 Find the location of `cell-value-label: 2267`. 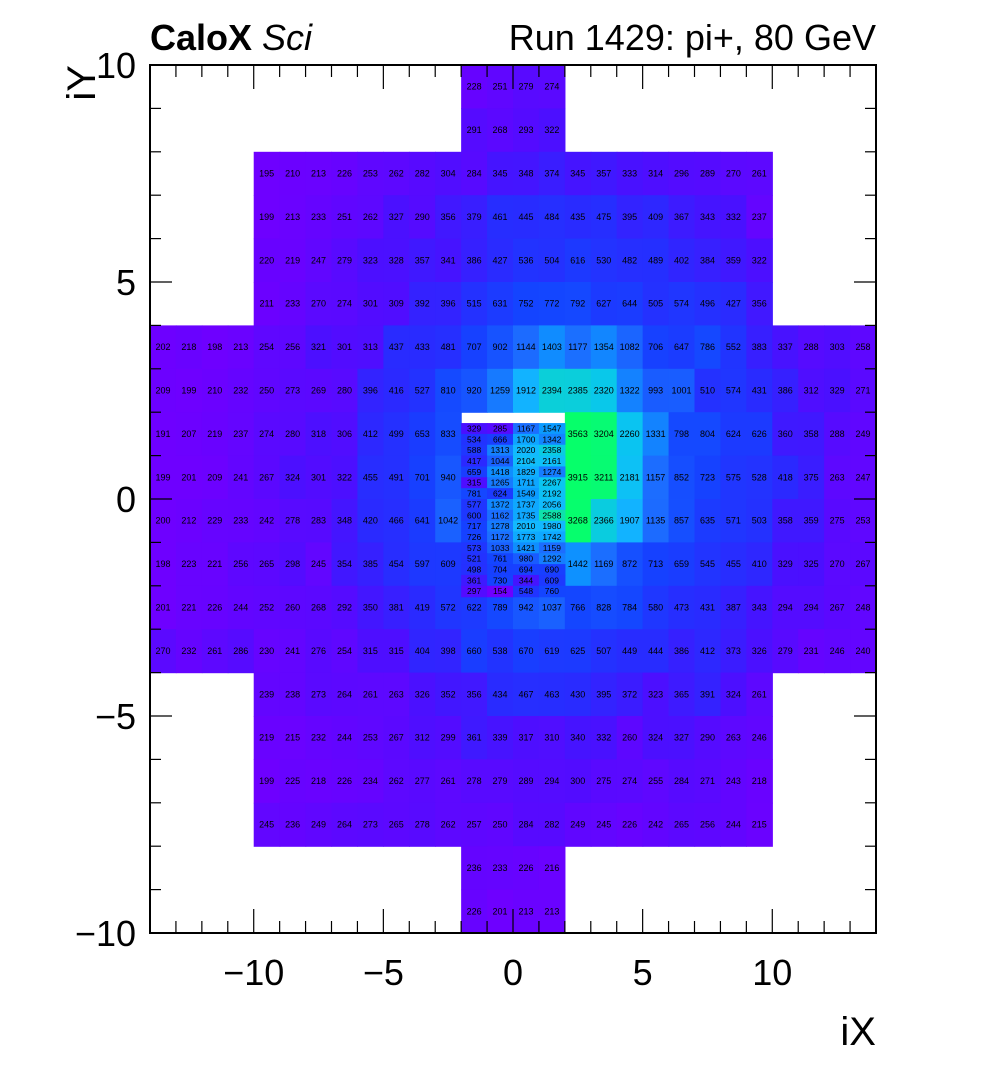

cell-value-label: 2267 is located at coordinates (551, 483).